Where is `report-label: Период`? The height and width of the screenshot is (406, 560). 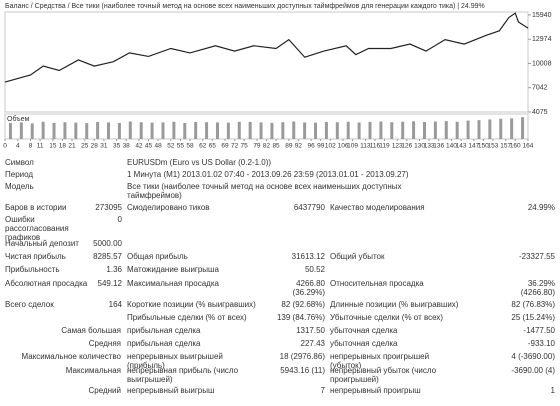
report-label: Период is located at coordinates (19, 174).